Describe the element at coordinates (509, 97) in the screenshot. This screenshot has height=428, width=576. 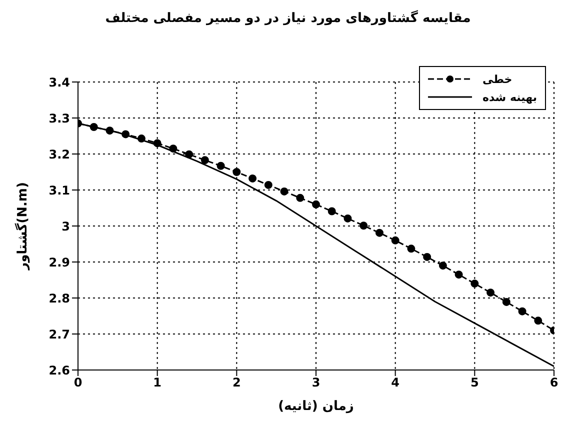
I see `legend-label: بهینه شده` at that location.